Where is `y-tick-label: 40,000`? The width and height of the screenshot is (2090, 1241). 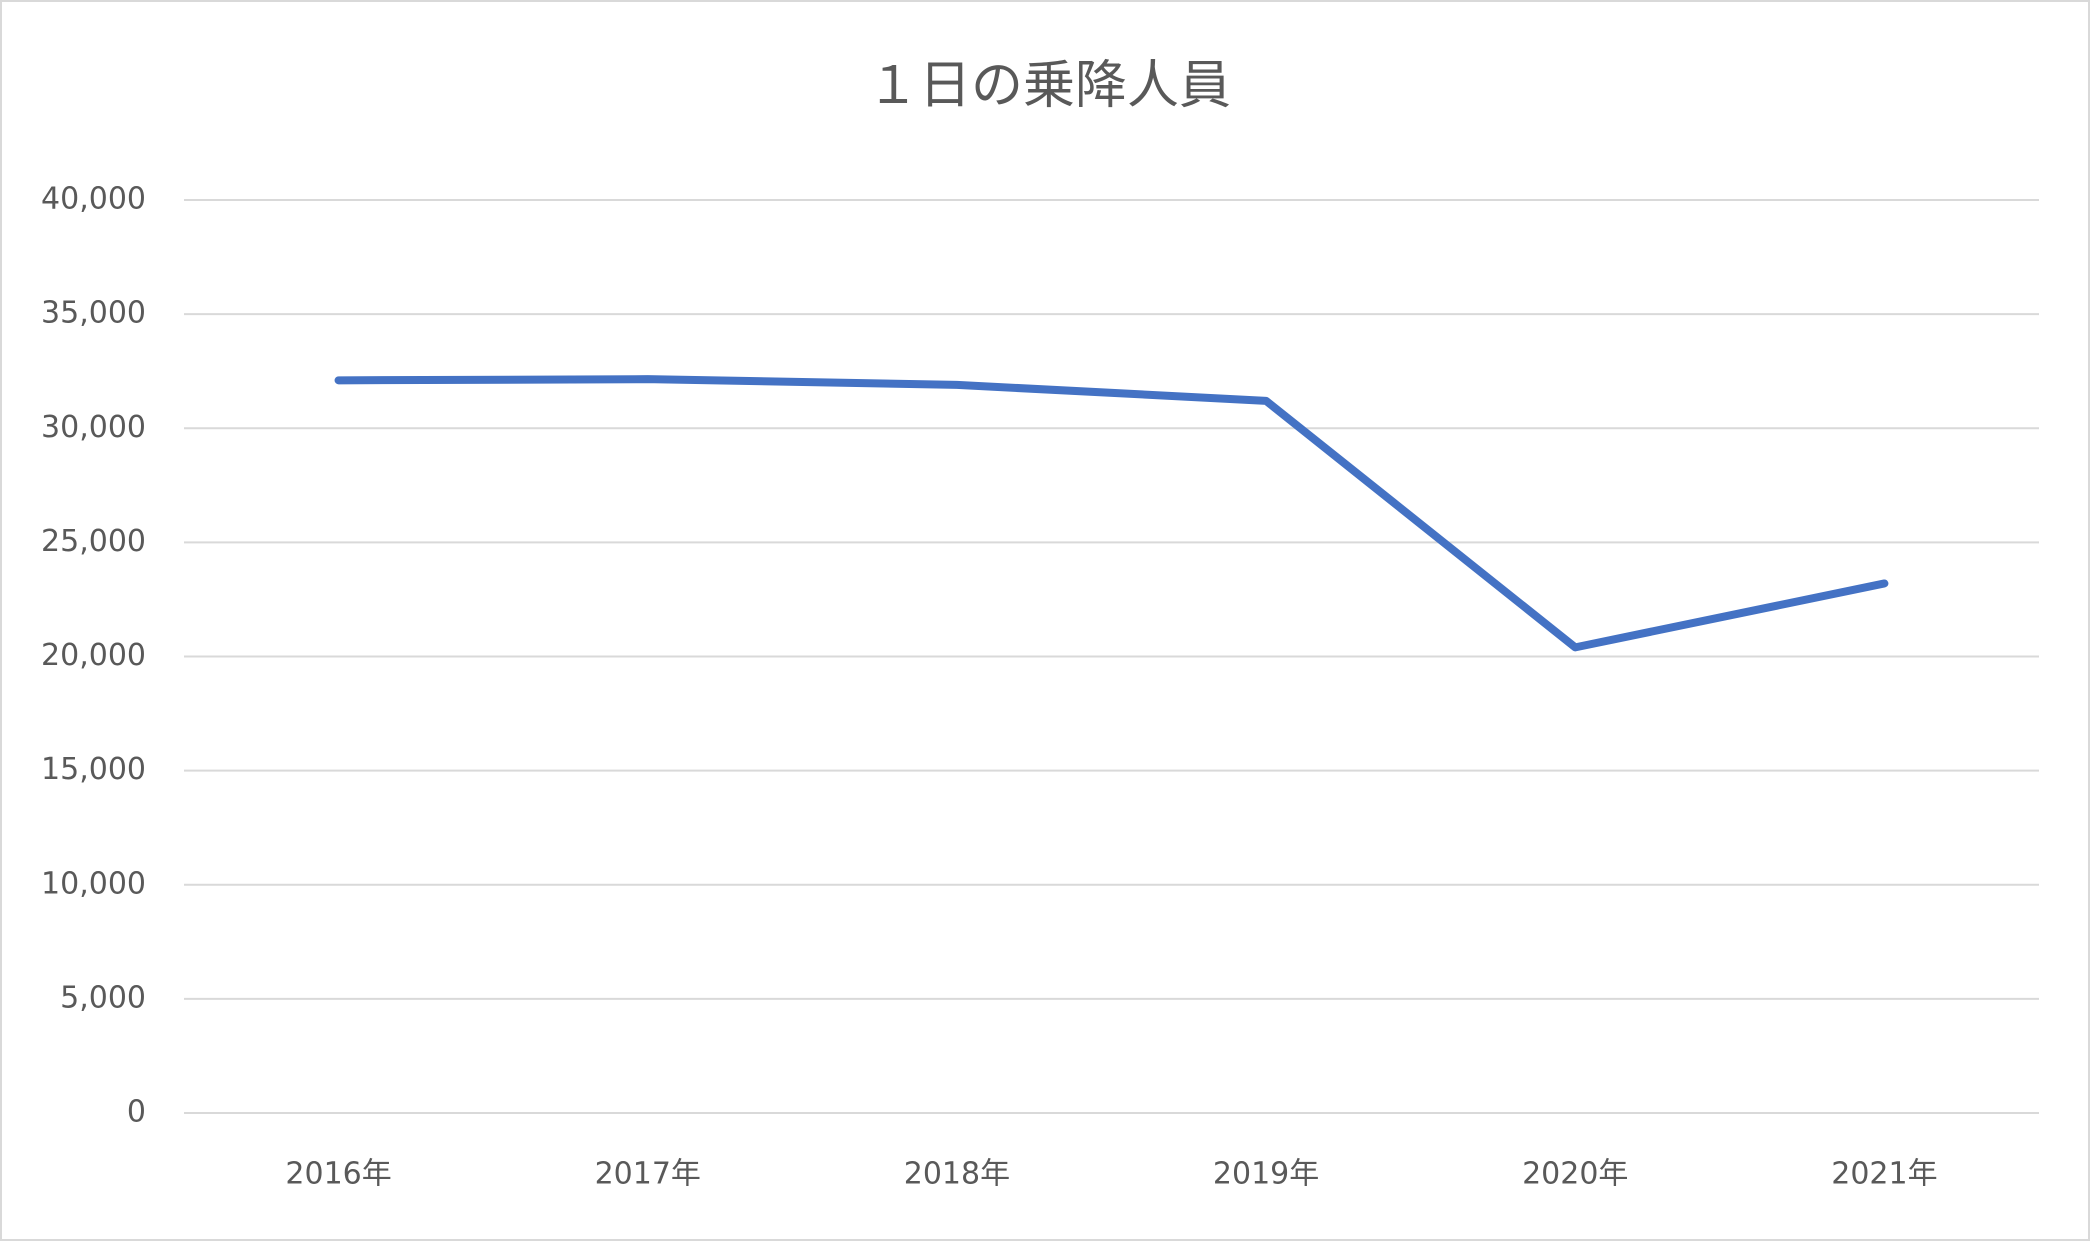
y-tick-label: 40,000 is located at coordinates (93, 199).